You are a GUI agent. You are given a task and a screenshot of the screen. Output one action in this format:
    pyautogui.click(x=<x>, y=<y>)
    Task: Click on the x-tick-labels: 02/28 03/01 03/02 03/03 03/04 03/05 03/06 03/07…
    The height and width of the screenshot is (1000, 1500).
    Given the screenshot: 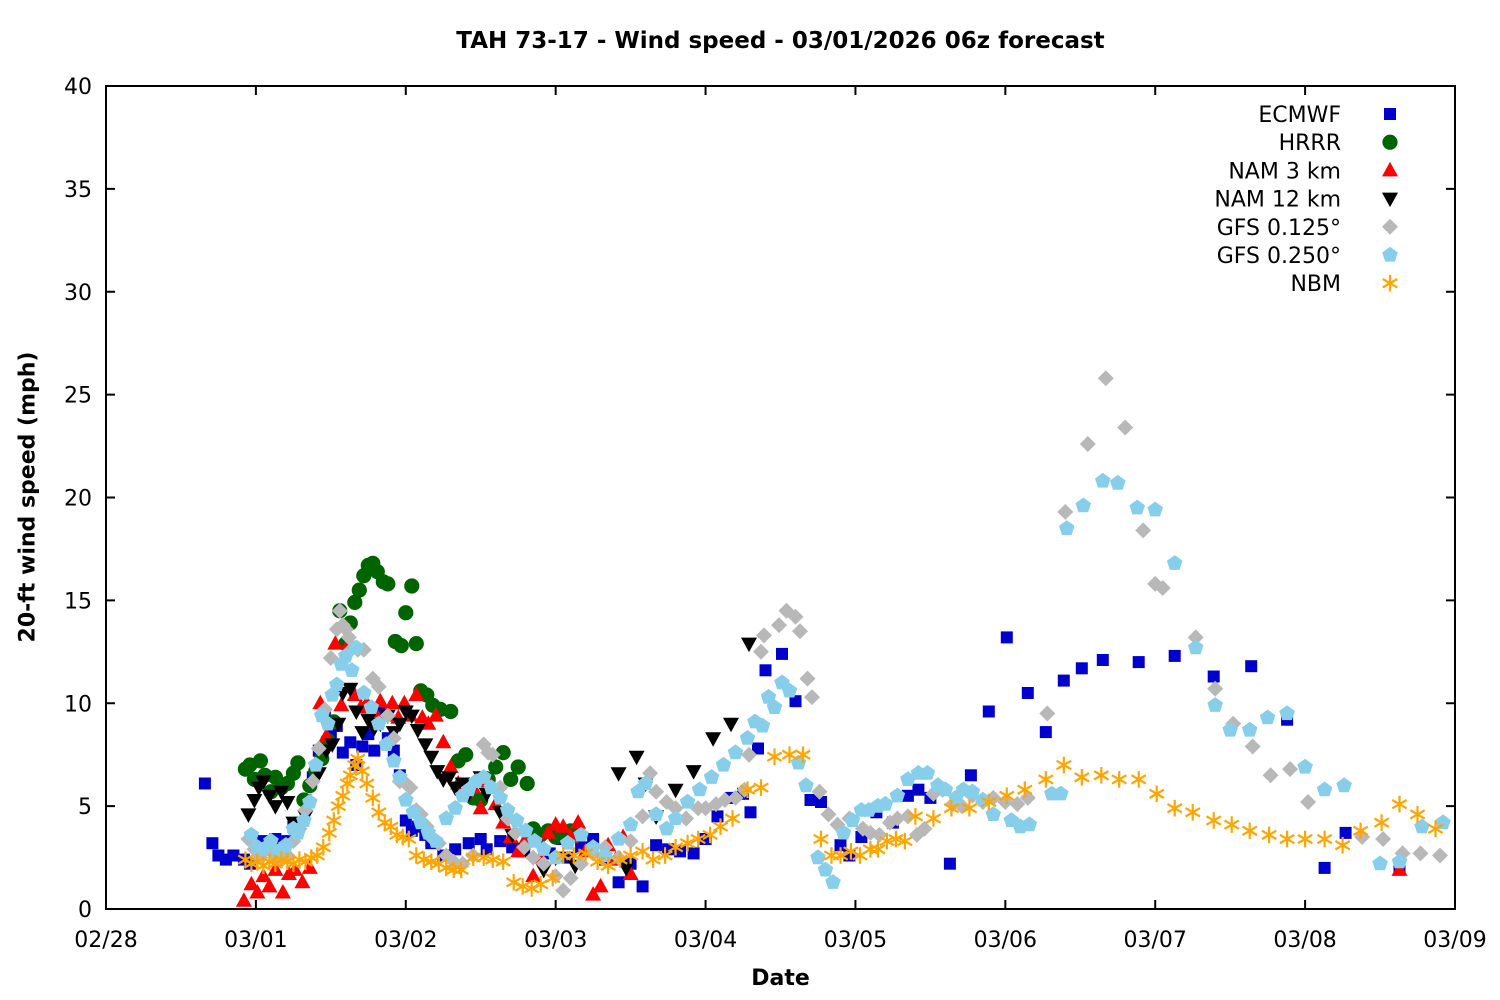 What is the action you would take?
    pyautogui.click(x=780, y=940)
    